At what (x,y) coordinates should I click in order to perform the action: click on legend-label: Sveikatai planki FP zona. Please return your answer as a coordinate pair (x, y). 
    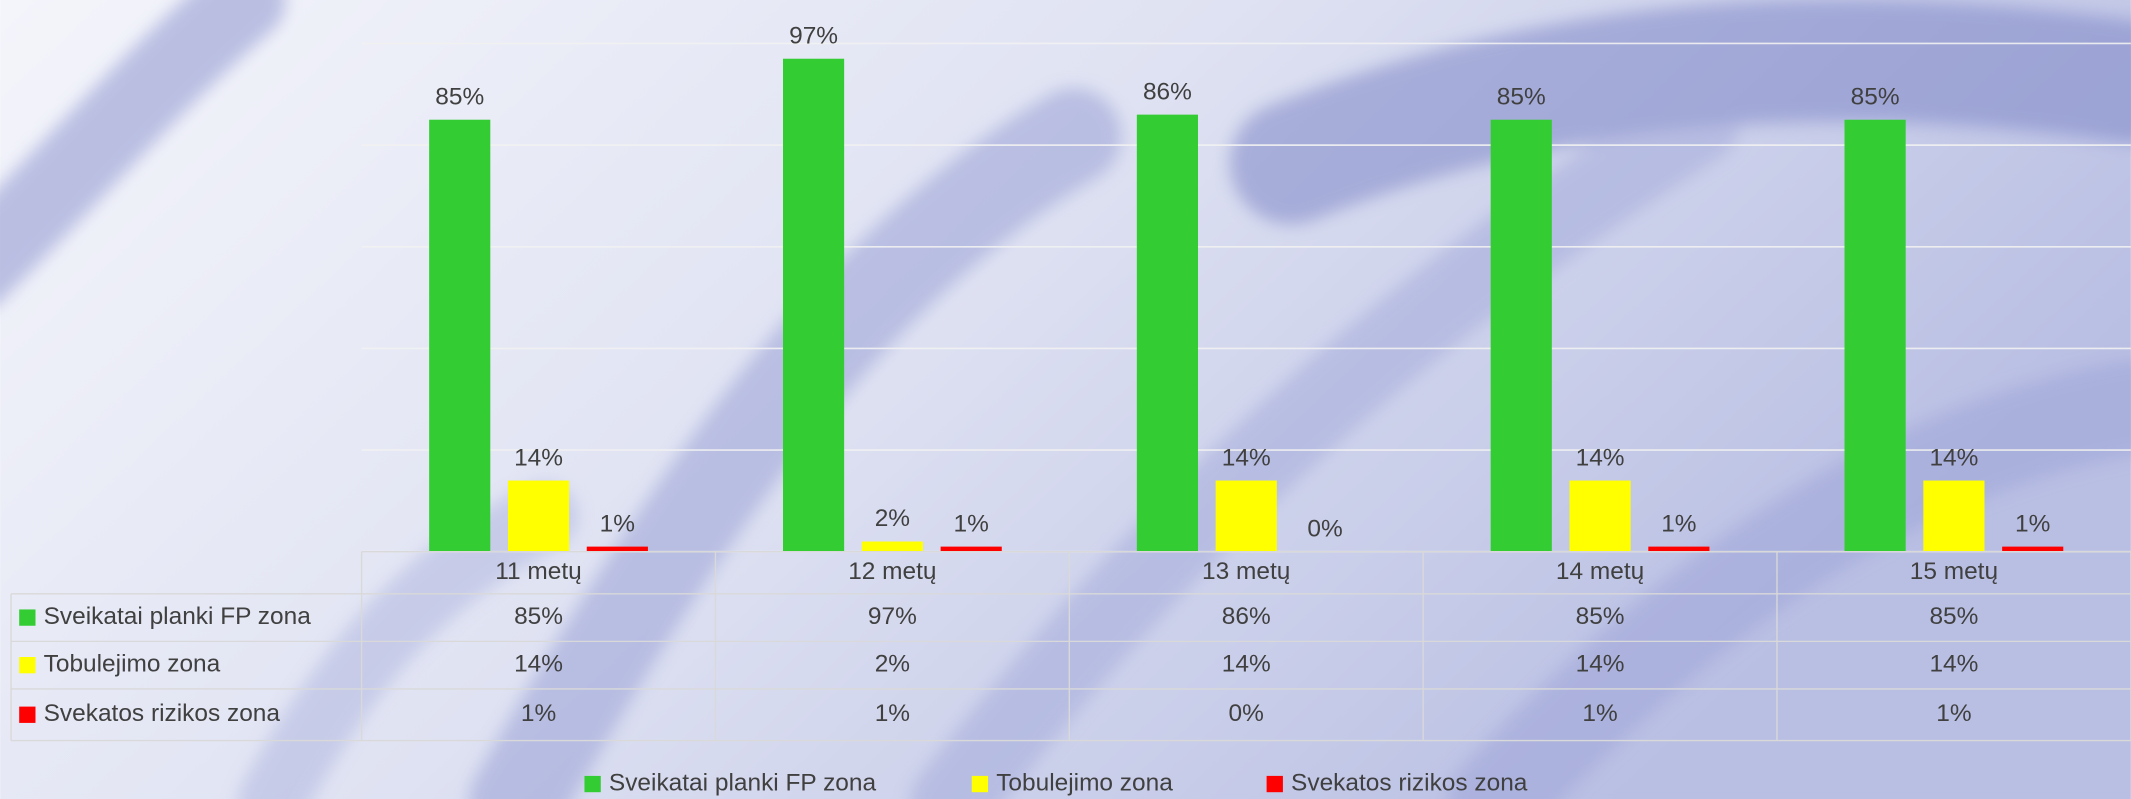
    Looking at the image, I should click on (743, 783).